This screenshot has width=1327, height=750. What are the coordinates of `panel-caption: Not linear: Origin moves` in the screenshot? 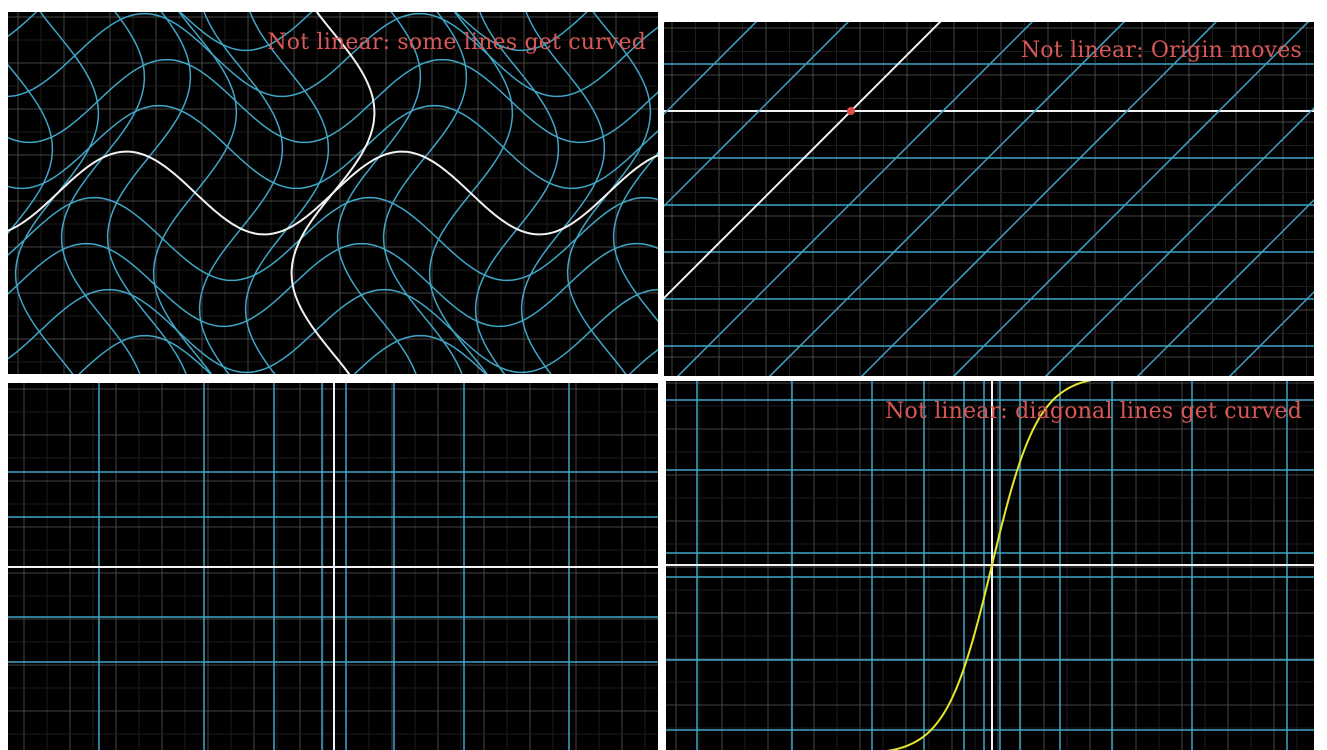 It's located at (1161, 50).